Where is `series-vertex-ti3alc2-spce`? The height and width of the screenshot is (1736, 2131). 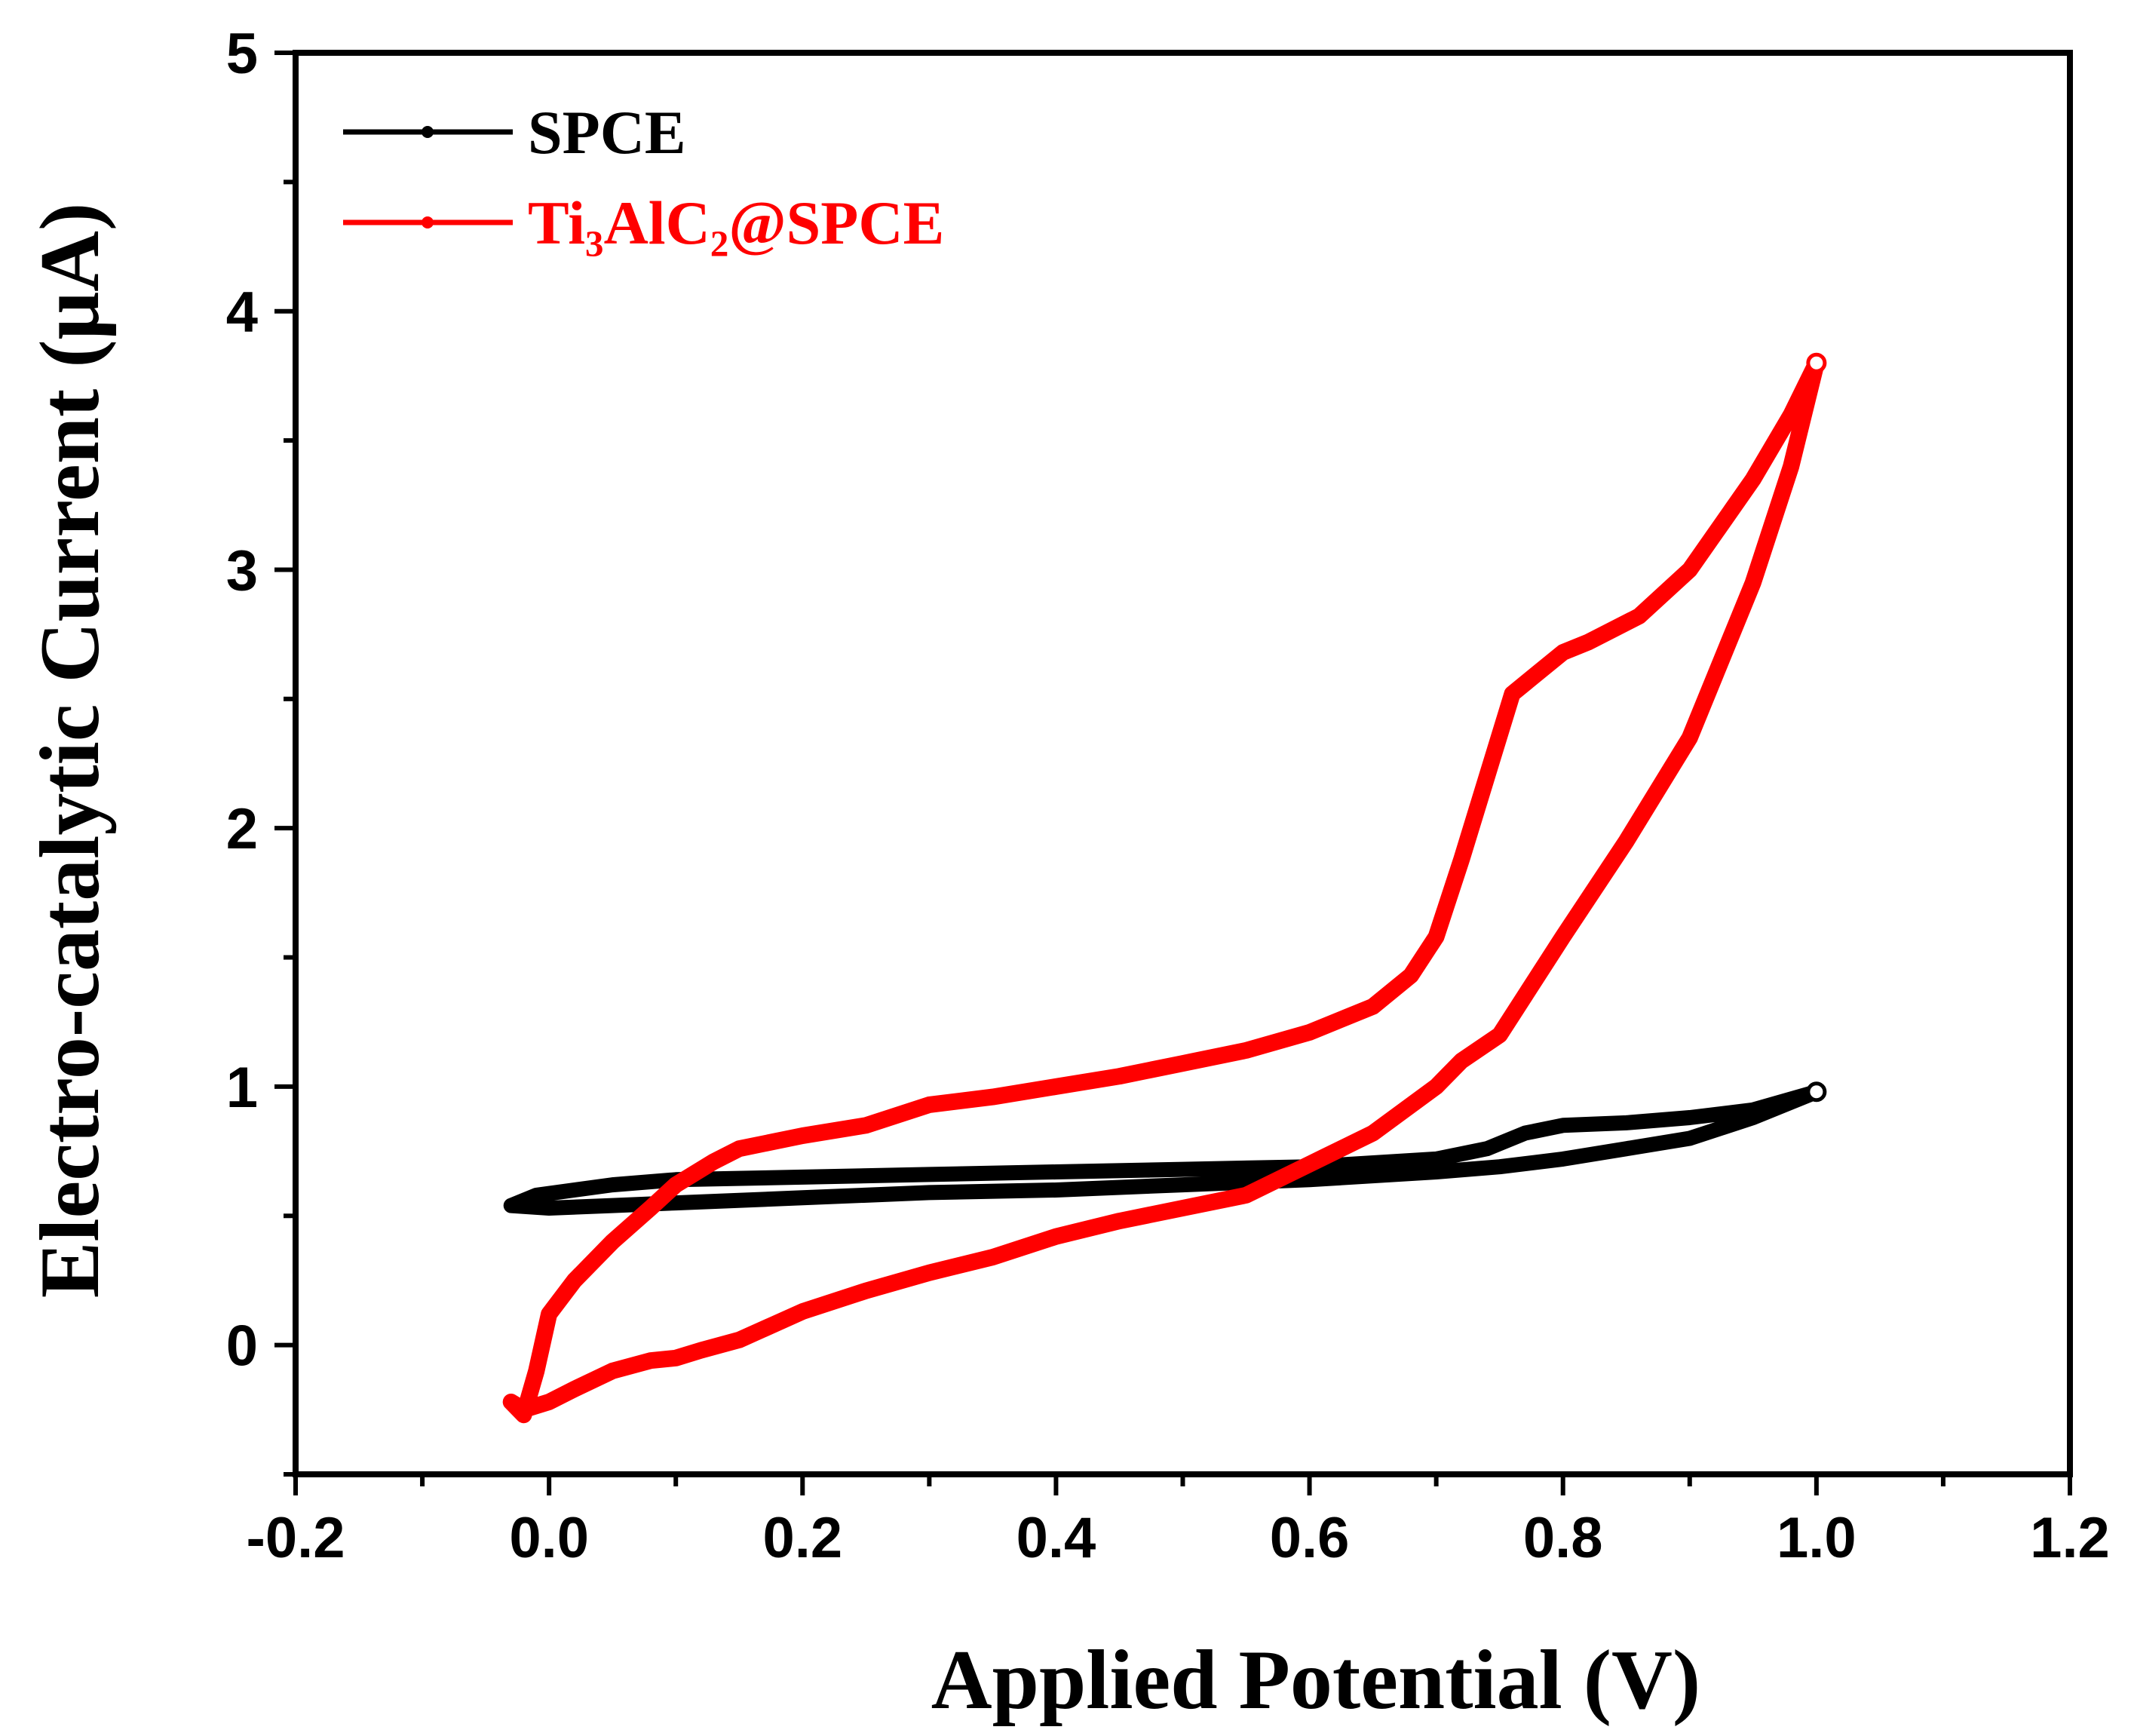
series-vertex-ti3alc2-spce is located at coordinates (1816, 363).